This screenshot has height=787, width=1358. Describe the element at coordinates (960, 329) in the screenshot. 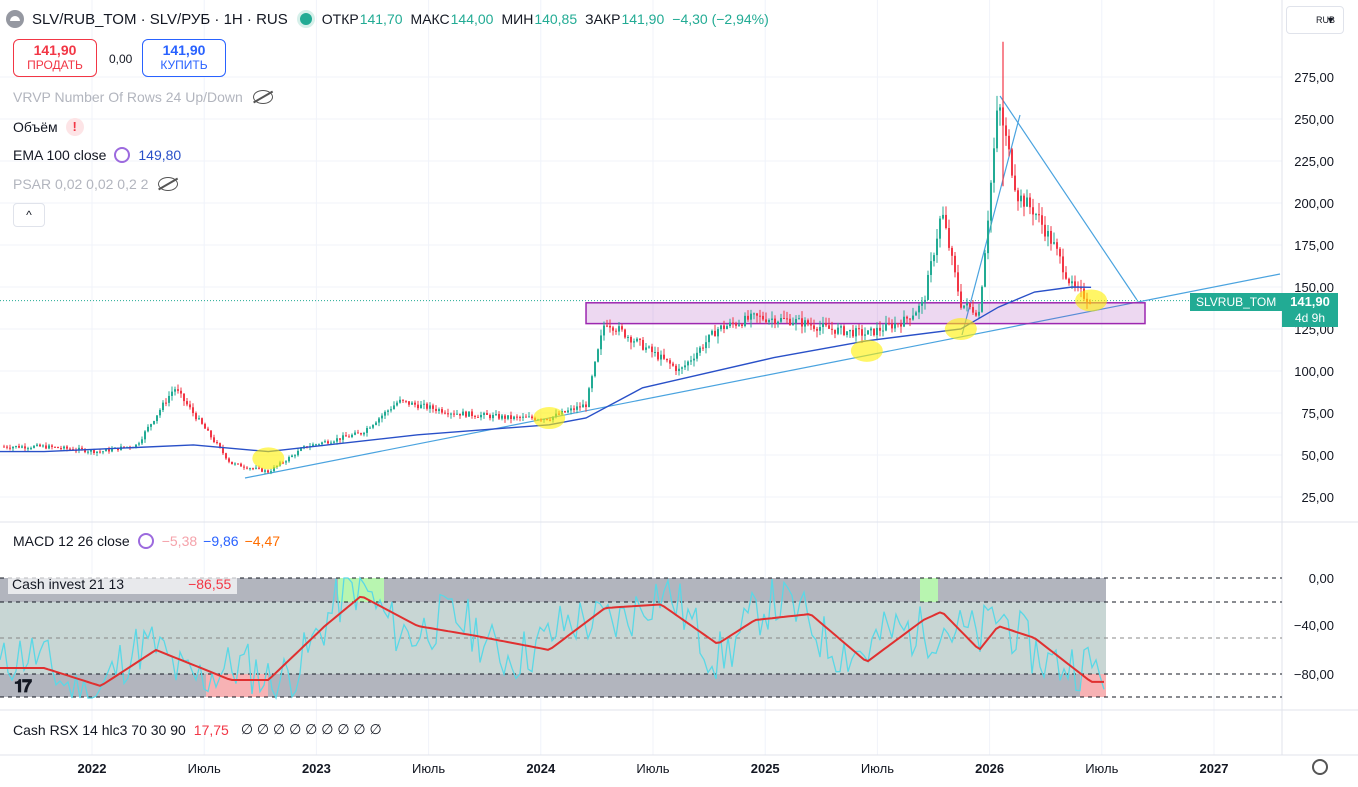

I see `highlight-marker` at that location.